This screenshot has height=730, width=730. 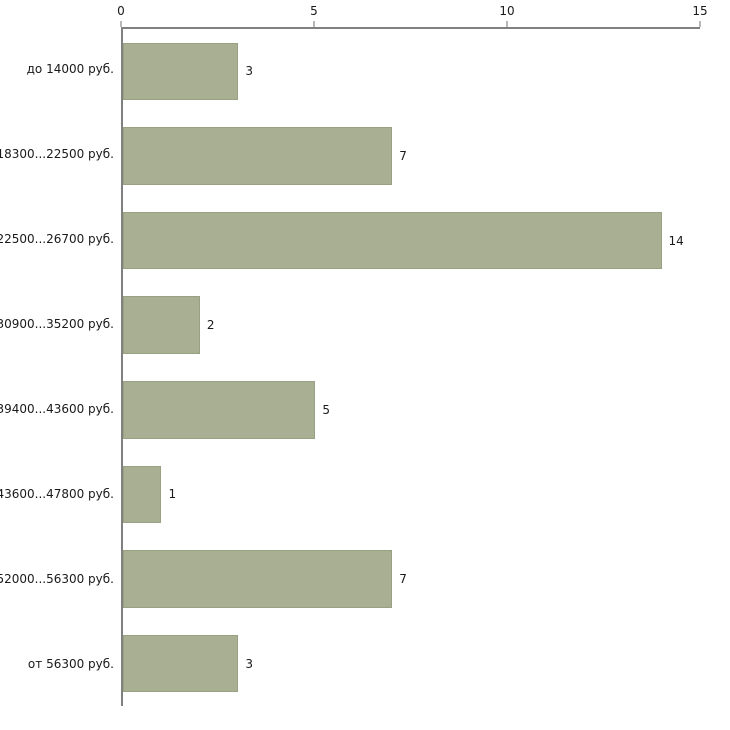 What do you see at coordinates (210, 325) in the screenshot?
I see `bar-value-label: 2` at bounding box center [210, 325].